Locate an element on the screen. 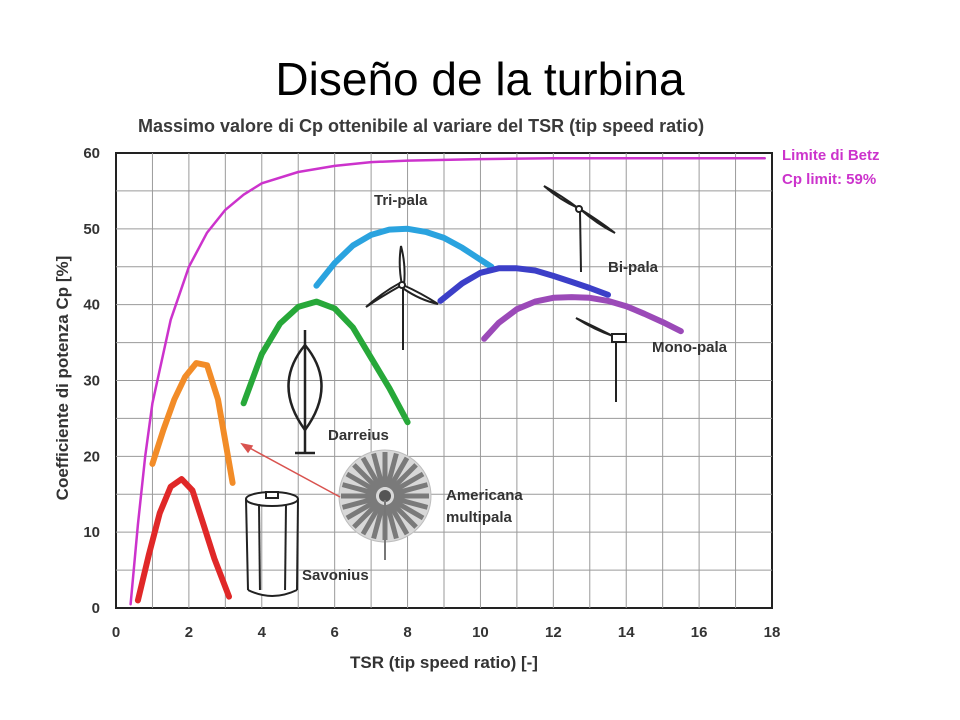 The width and height of the screenshot is (960, 720). mono-blade-turbine-icon is located at coordinates (601, 359).